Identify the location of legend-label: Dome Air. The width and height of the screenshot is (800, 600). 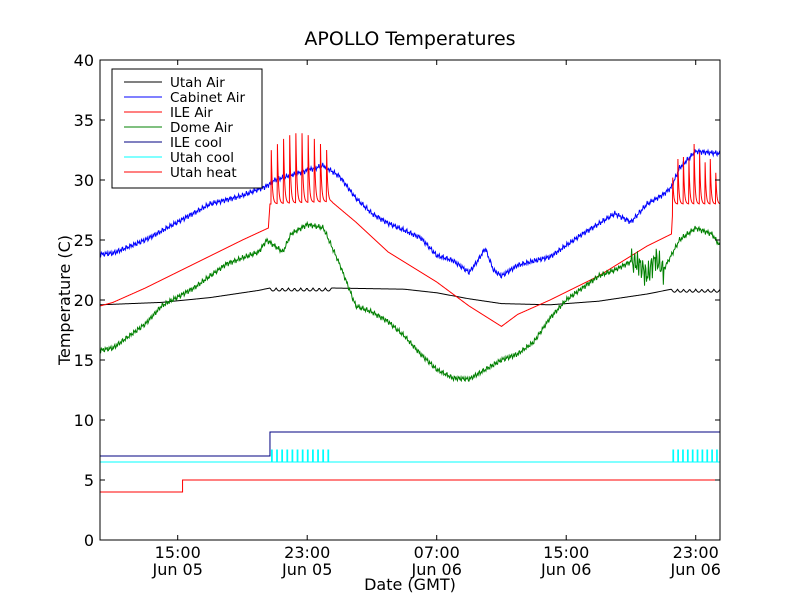
(201, 128).